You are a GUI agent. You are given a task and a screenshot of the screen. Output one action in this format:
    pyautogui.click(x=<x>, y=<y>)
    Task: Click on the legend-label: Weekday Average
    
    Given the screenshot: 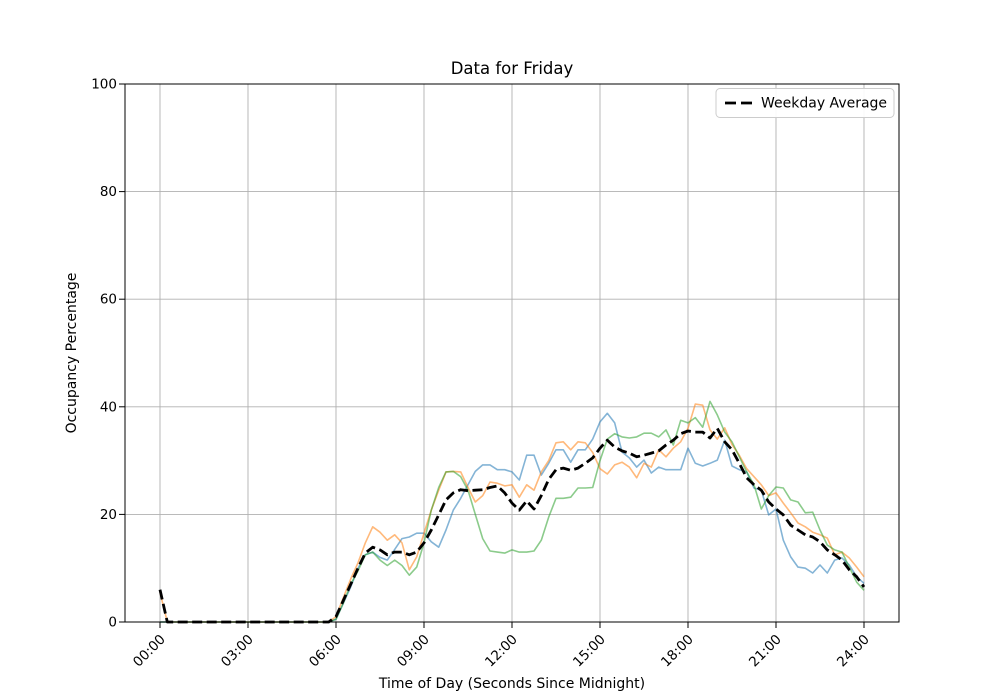 What is the action you would take?
    pyautogui.click(x=824, y=104)
    